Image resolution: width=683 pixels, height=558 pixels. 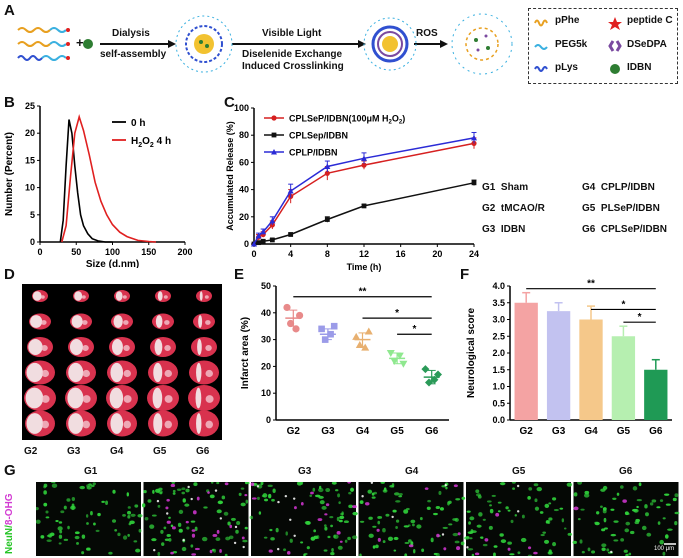 I want to click on group-g4: G4 CPLP/IDBN, so click(x=618, y=187).